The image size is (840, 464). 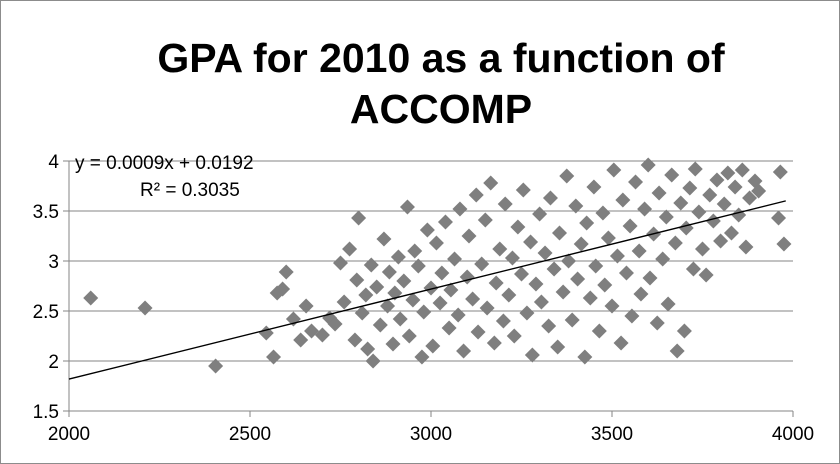 What do you see at coordinates (431, 434) in the screenshot?
I see `x-tick-label: 3000` at bounding box center [431, 434].